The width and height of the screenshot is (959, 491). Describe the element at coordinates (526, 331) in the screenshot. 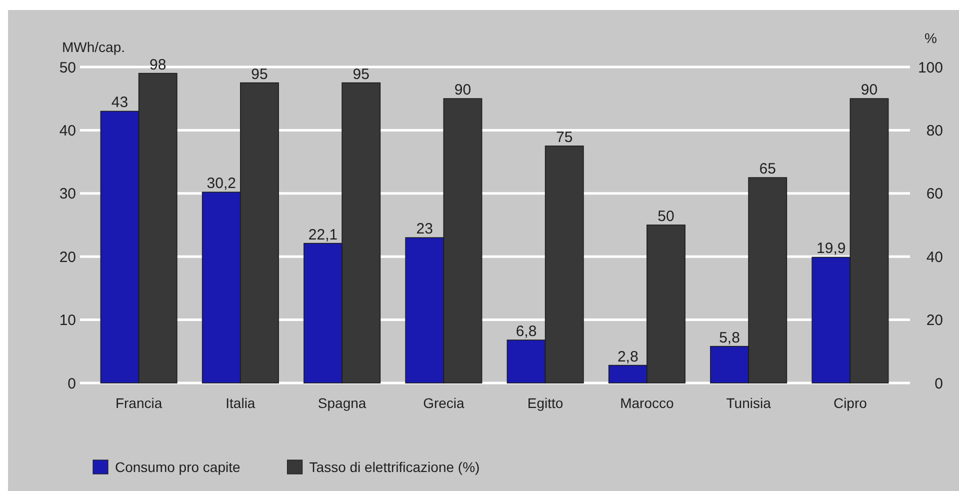

I see `data-label: 6,8` at that location.